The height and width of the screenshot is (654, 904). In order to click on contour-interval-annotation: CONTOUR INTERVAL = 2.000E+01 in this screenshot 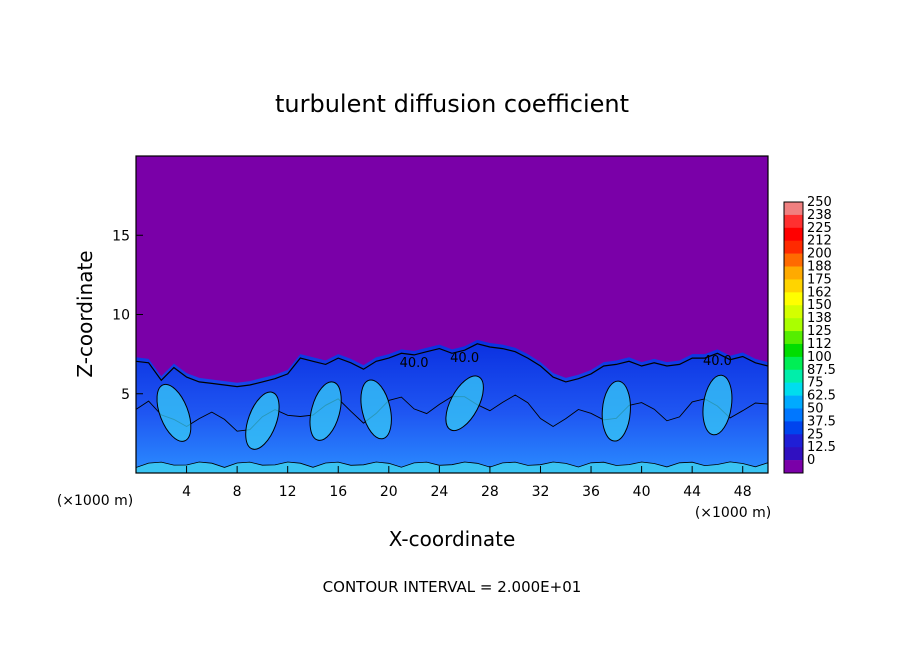, I will do `click(452, 587)`.